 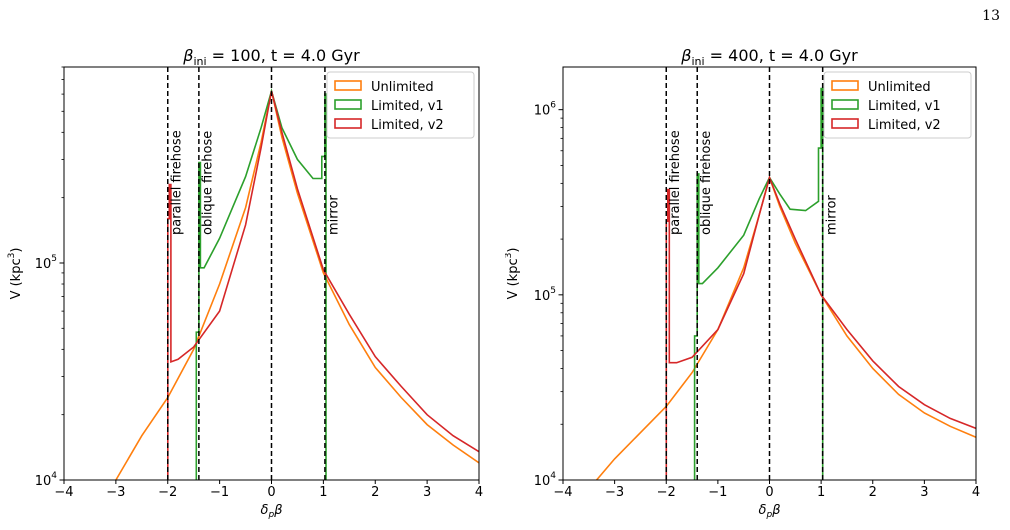 What do you see at coordinates (271, 57) in the screenshot?
I see `chart-title: βini = 100, t = 4.0 Gyr` at bounding box center [271, 57].